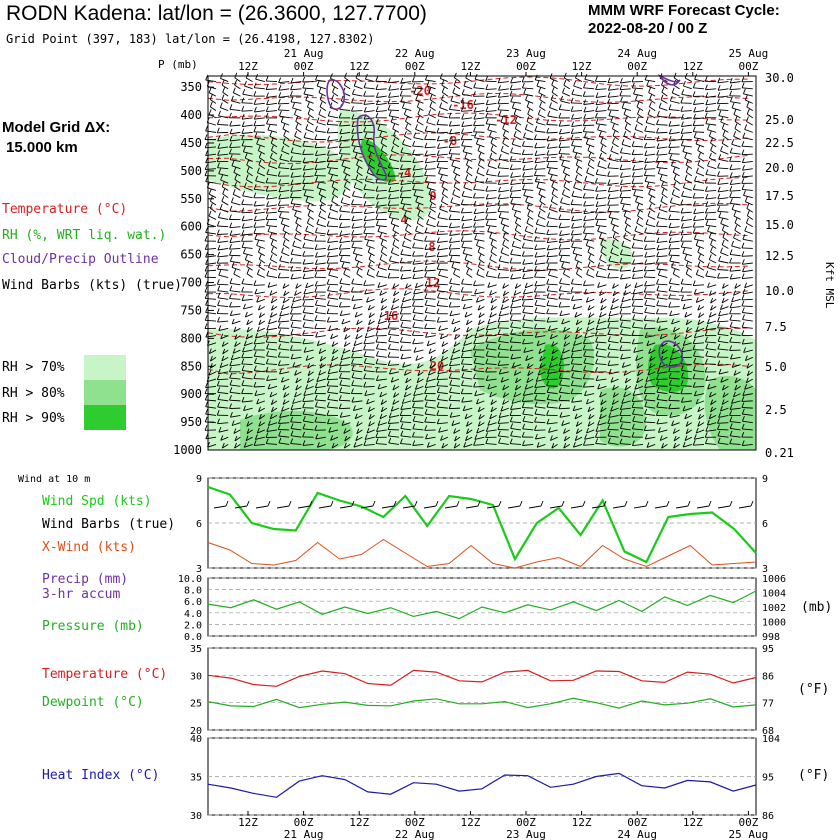 This screenshot has height=840, width=840. I want to click on dewpoint-label: Dewpoint (°C), so click(93, 702).